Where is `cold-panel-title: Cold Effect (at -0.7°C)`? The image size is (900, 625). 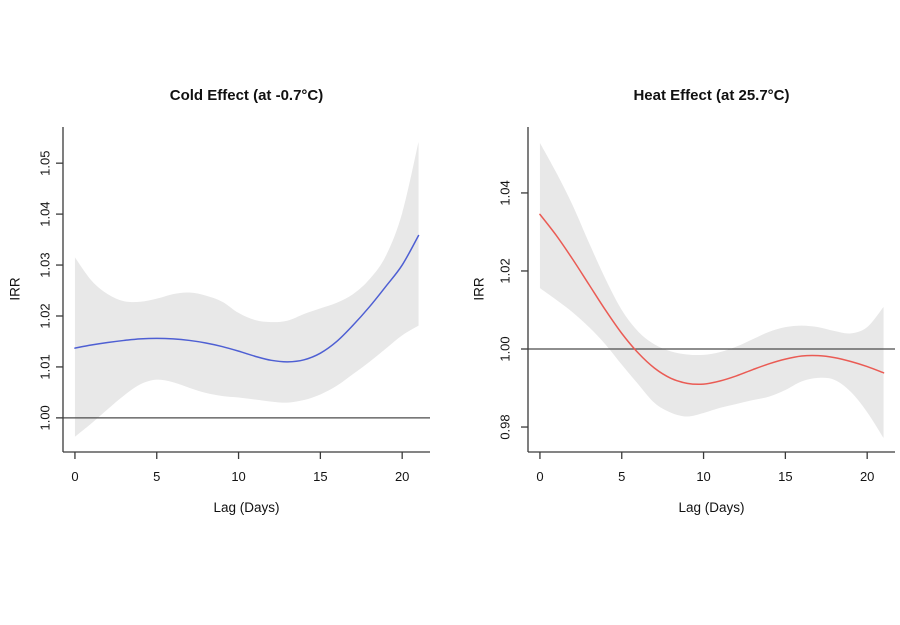
cold-panel-title: Cold Effect (at -0.7°C) is located at coordinates (246, 95).